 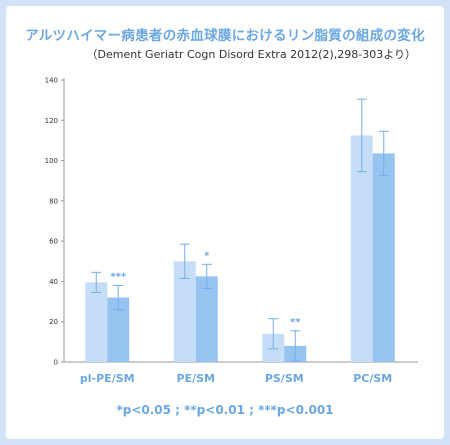 I want to click on x-tick-label: pl-PE/SM, so click(x=107, y=378).